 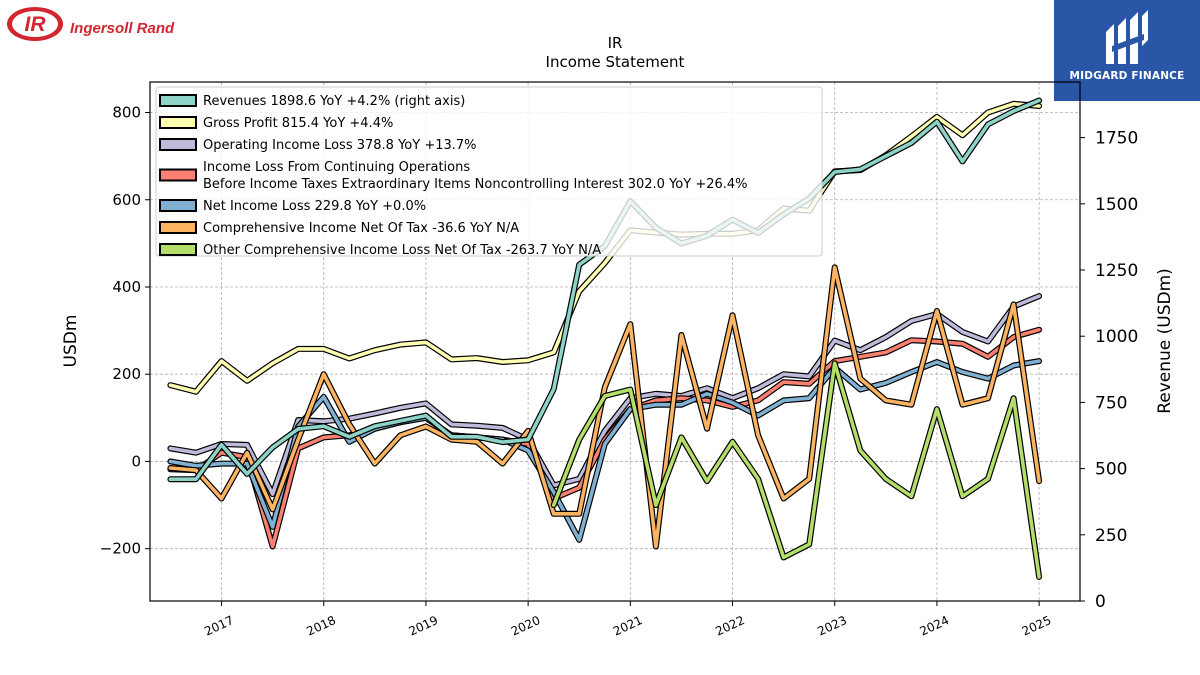 I want to click on chart-title: IR, so click(x=615, y=43).